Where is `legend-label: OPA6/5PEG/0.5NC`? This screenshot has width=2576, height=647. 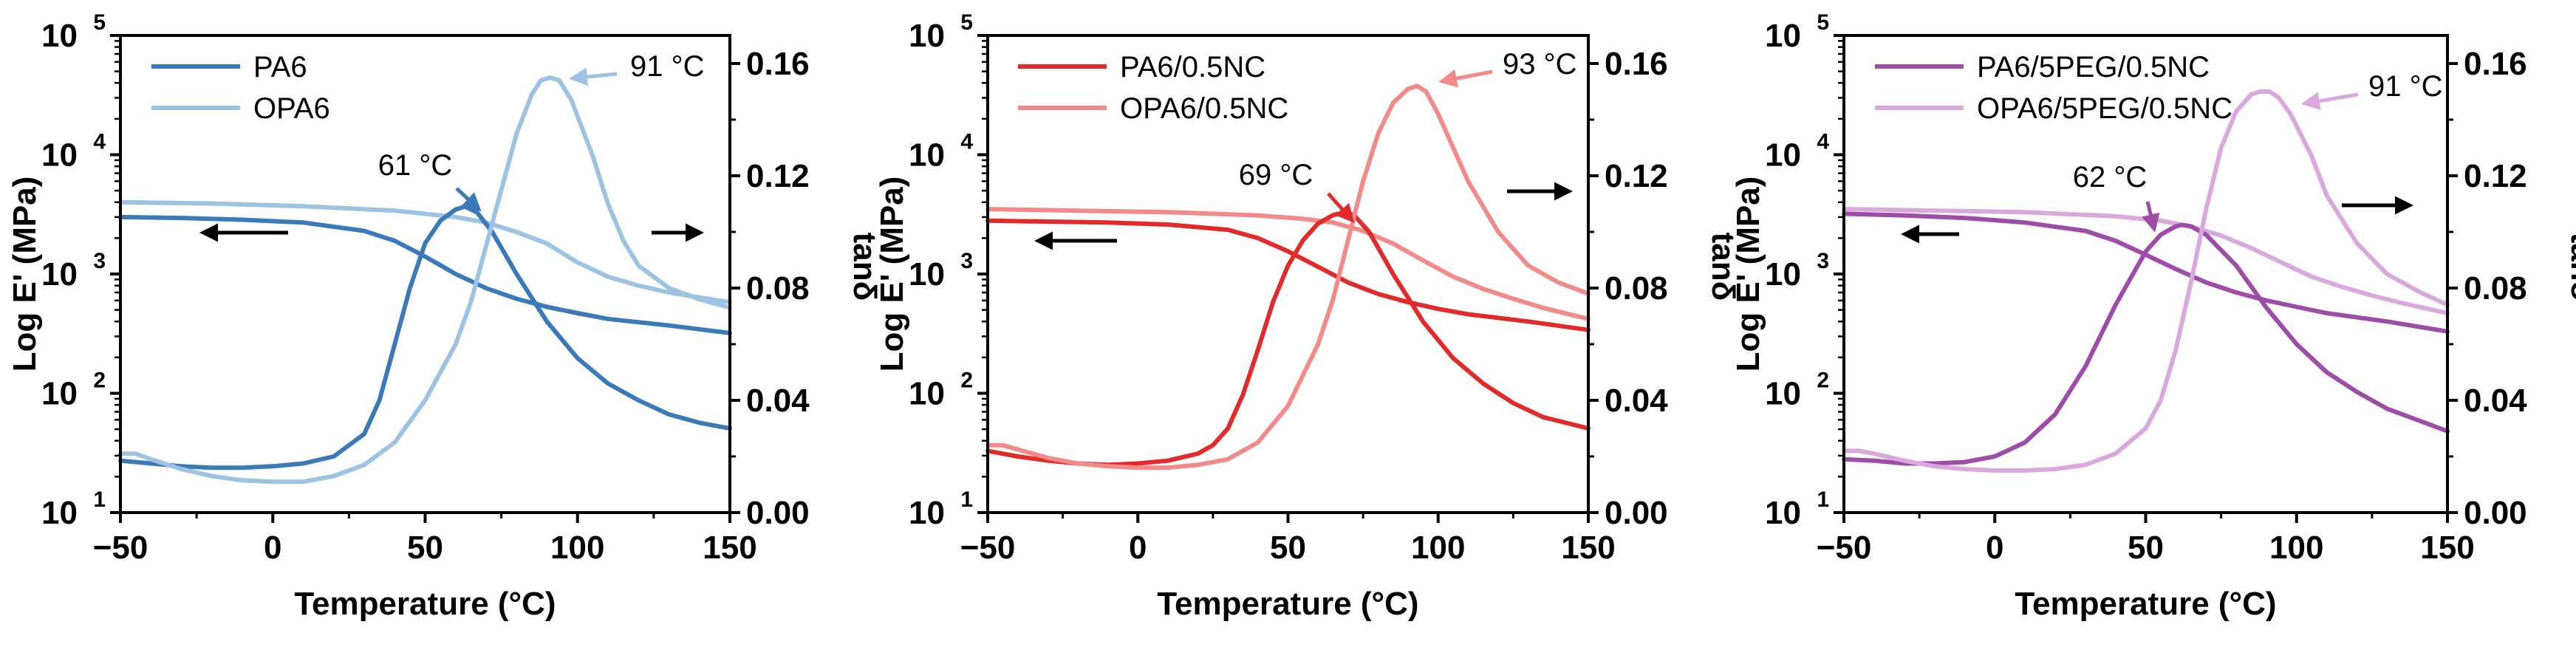 legend-label: OPA6/5PEG/0.5NC is located at coordinates (2104, 108).